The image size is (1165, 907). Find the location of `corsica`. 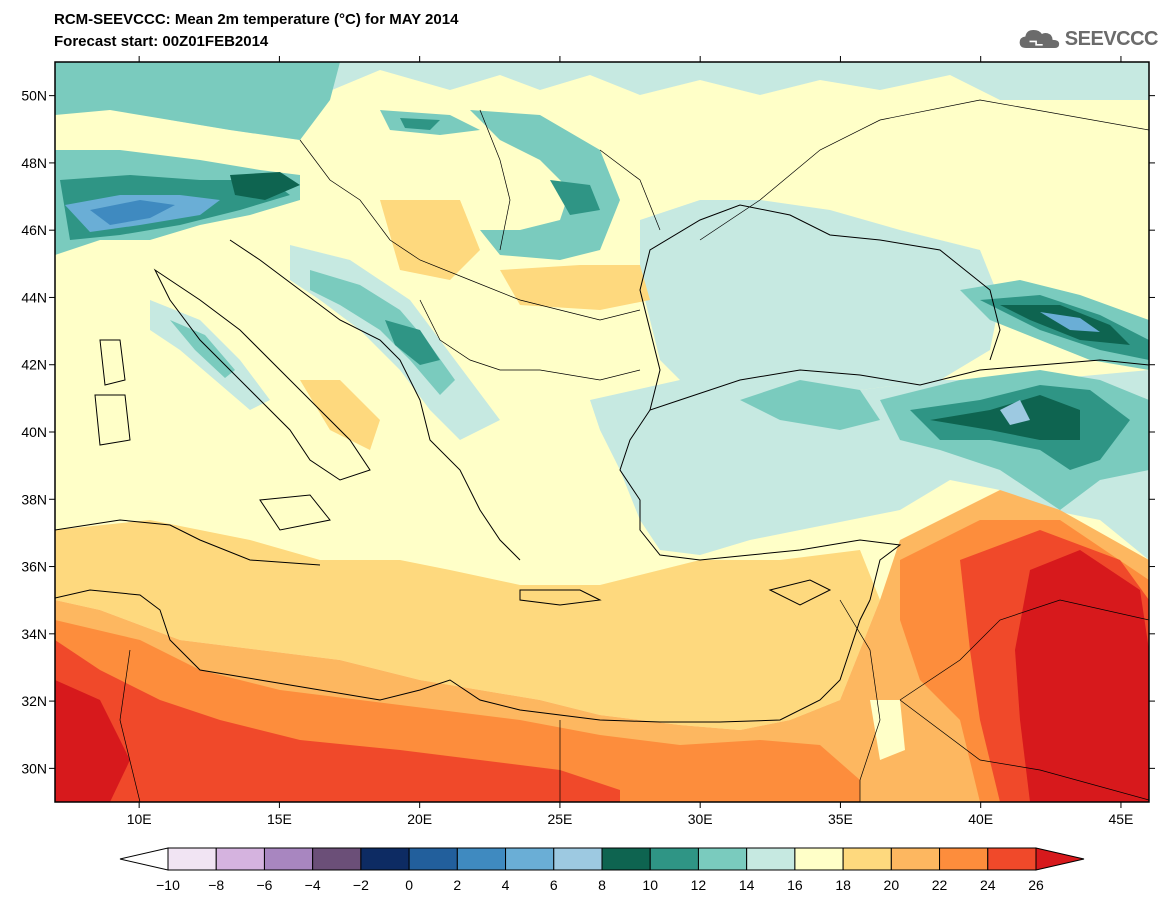

corsica is located at coordinates (112, 362).